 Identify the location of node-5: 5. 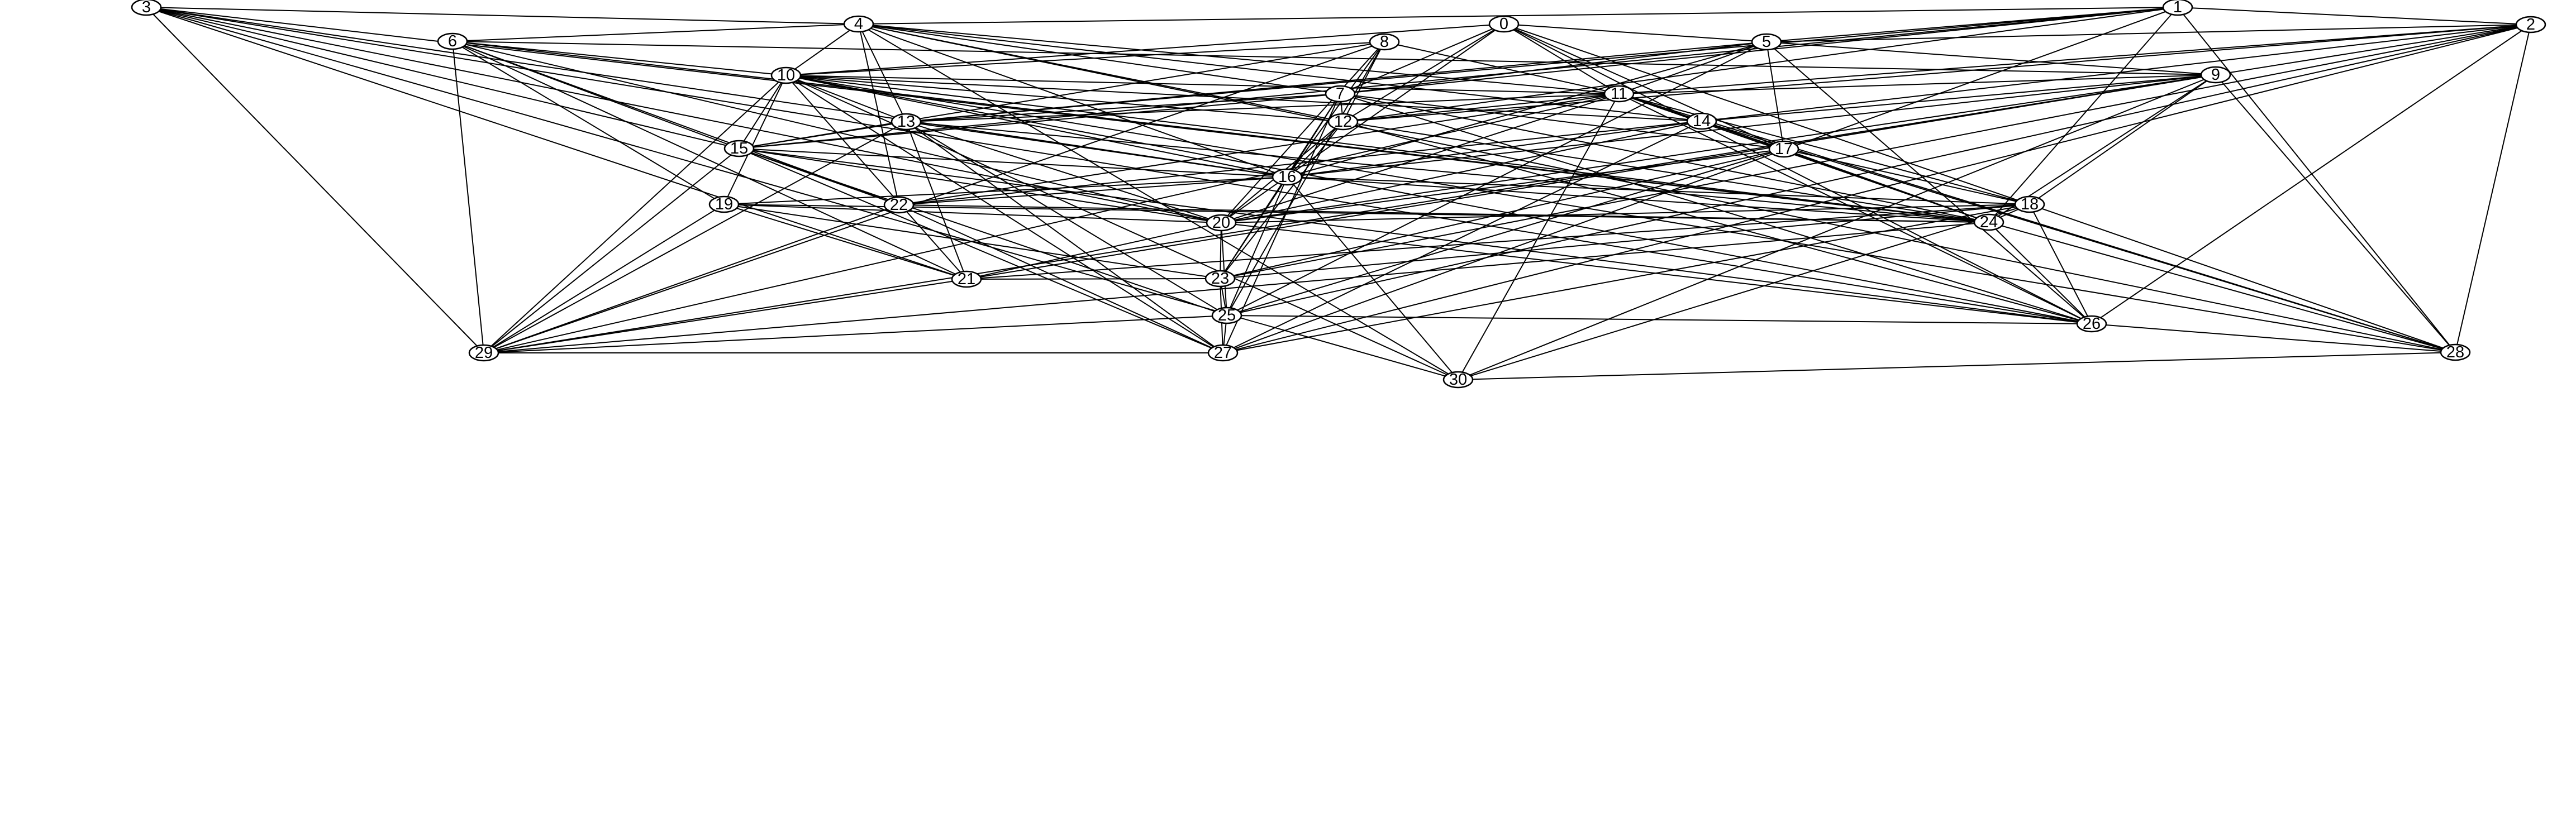
(1766, 42).